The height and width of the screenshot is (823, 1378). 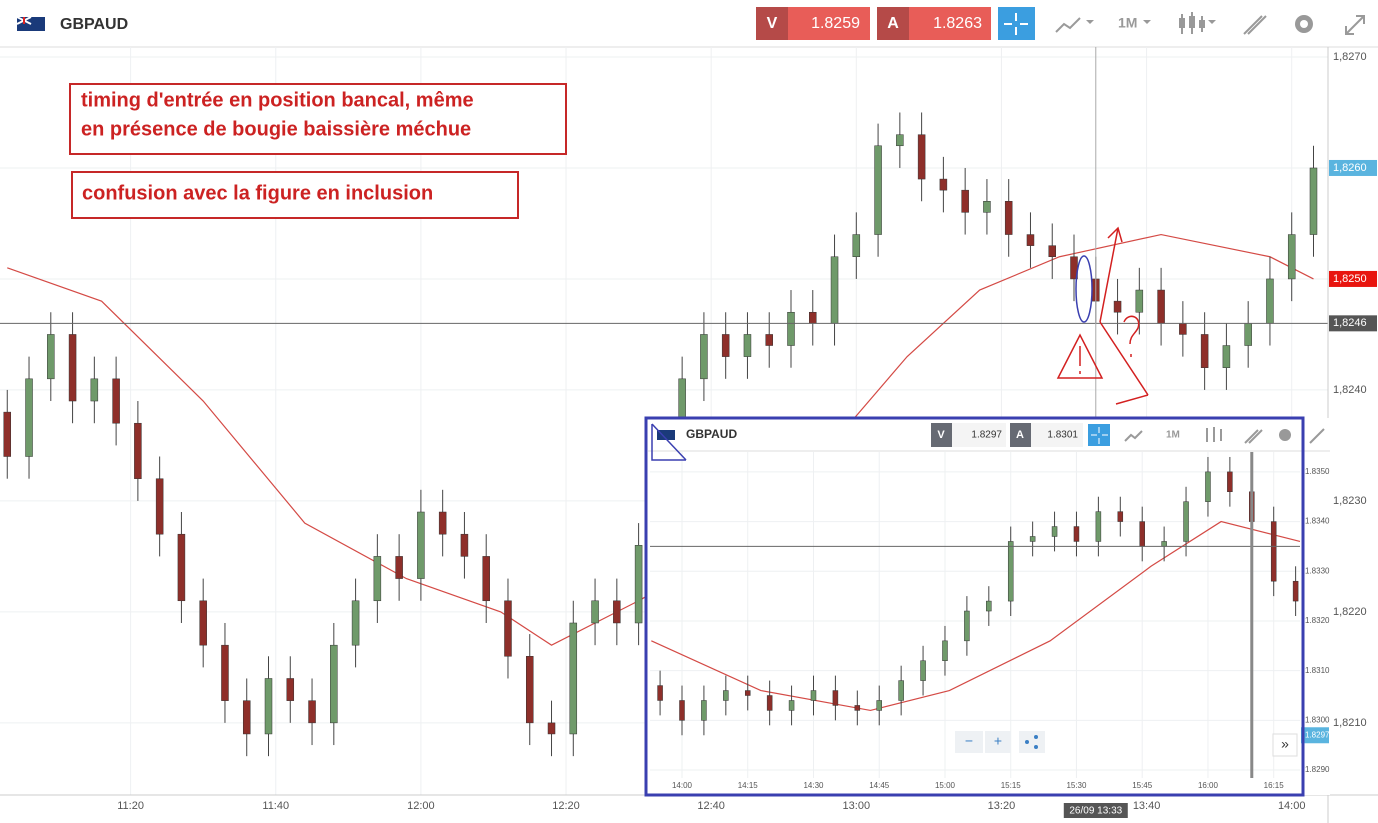 I want to click on inset-buy-button: A 1.8301, so click(x=1046, y=435).